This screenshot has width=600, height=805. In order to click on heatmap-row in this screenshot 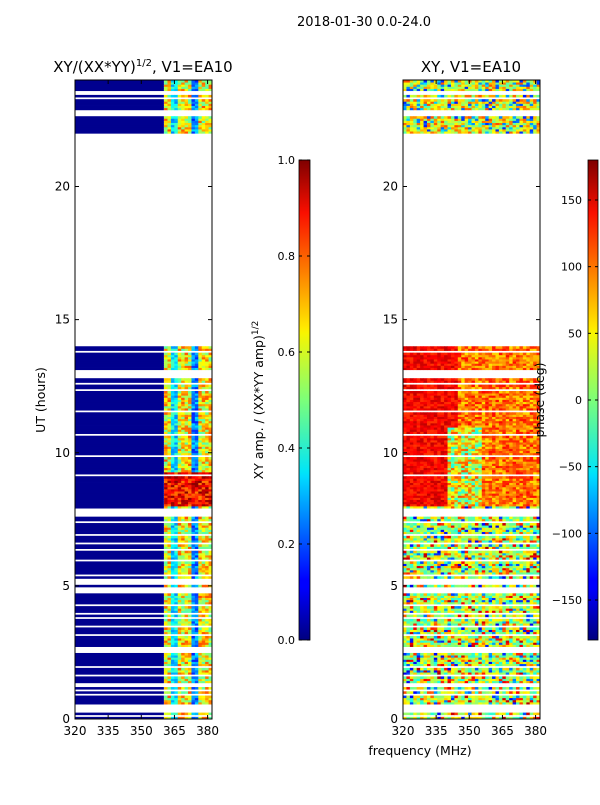, I will do `click(119, 607)`.